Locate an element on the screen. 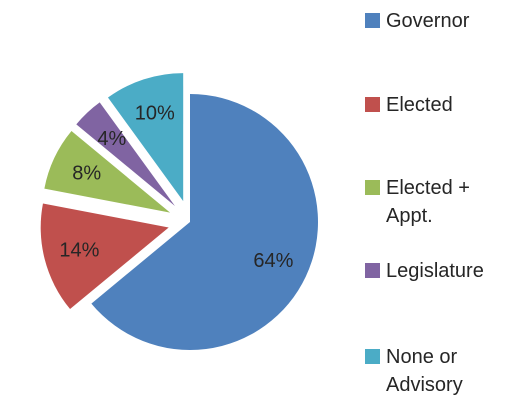  pie-slice-elected is located at coordinates (104, 256).